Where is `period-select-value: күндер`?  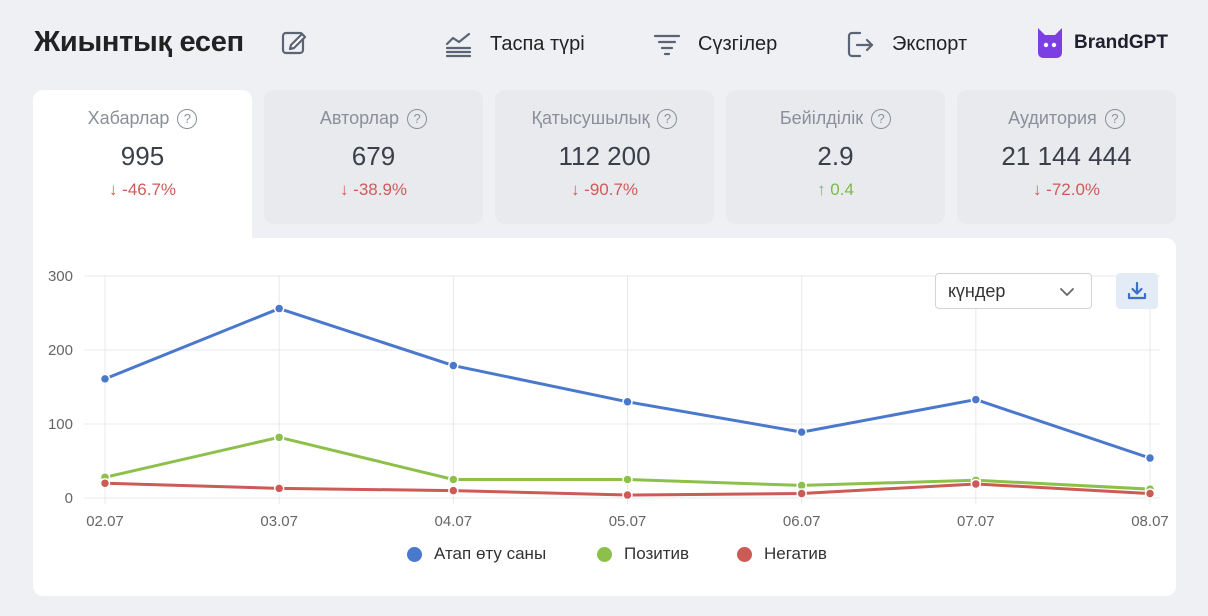
period-select-value: күндер is located at coordinates (977, 290).